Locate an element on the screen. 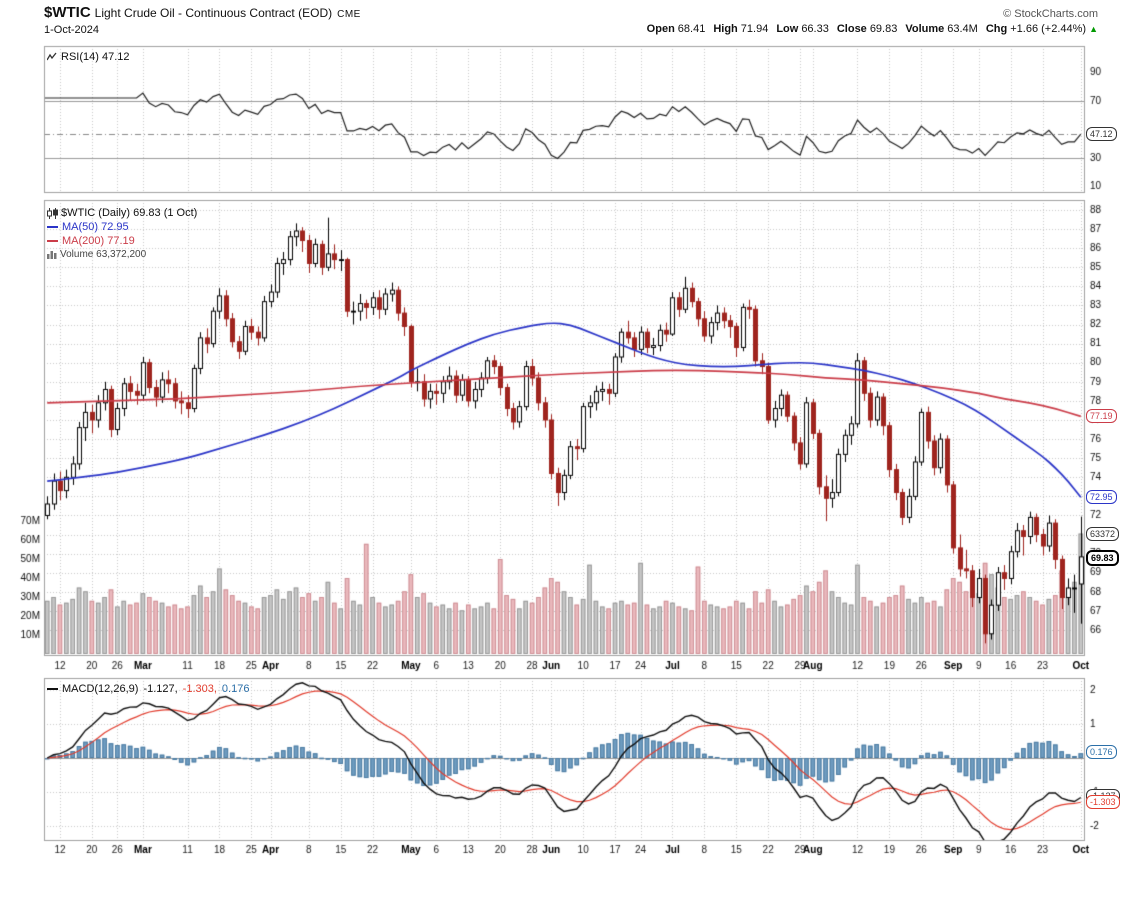 The height and width of the screenshot is (900, 1142). low-value: 66.33 is located at coordinates (815, 29).